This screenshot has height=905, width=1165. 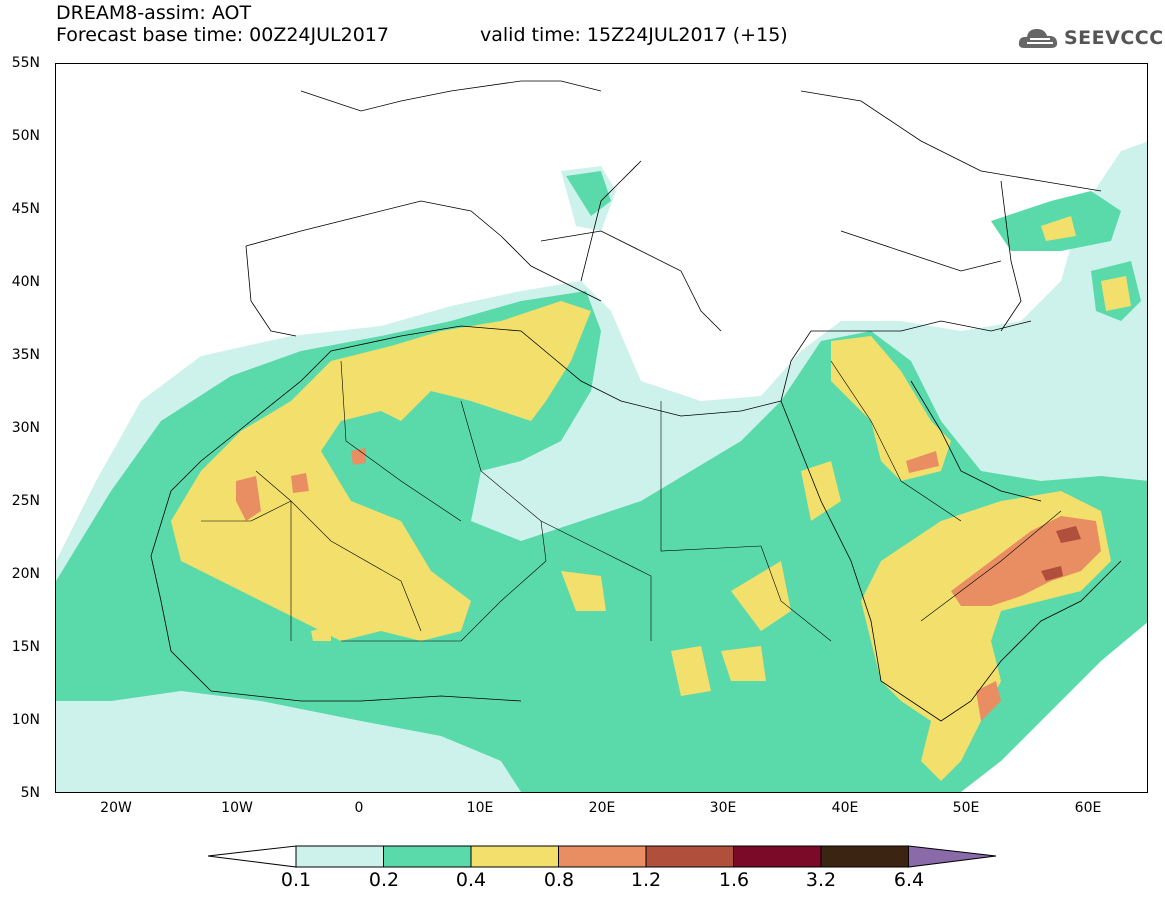 What do you see at coordinates (1038, 38) in the screenshot?
I see `cloud-icon` at bounding box center [1038, 38].